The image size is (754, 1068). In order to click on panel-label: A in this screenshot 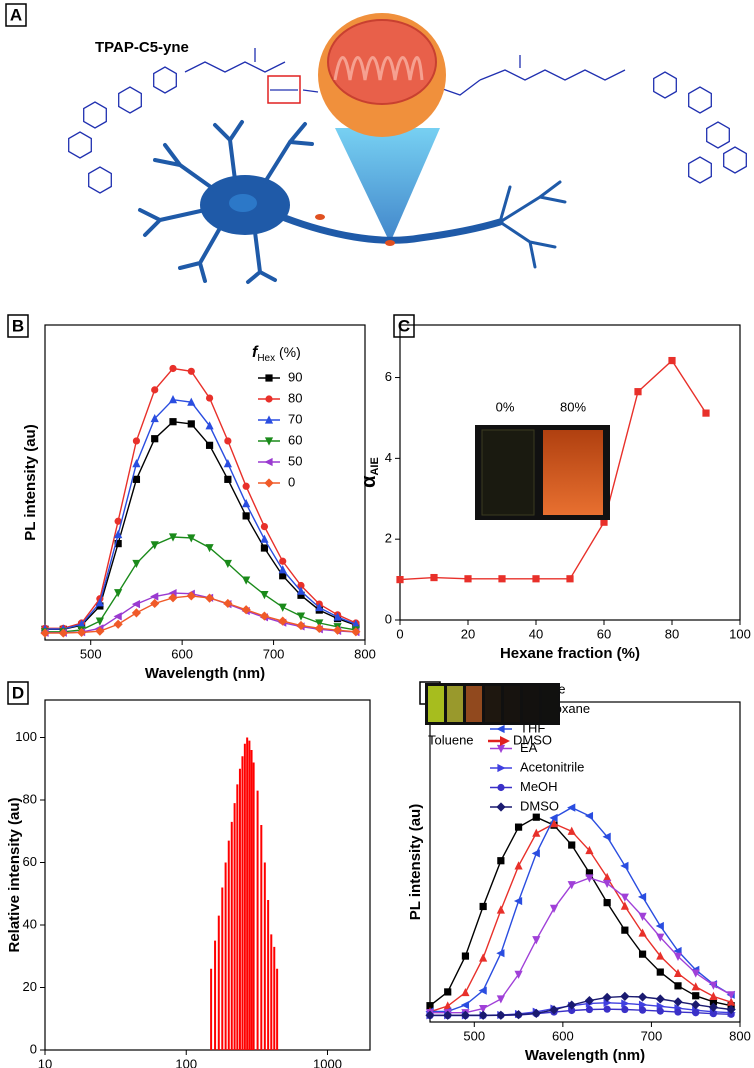, I will do `click(16, 14)`.